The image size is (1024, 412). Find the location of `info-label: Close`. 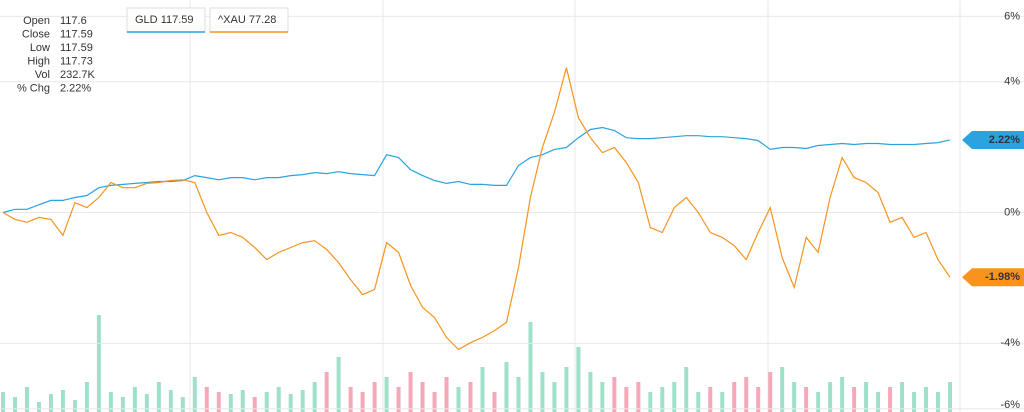

info-label: Close is located at coordinates (36, 34).